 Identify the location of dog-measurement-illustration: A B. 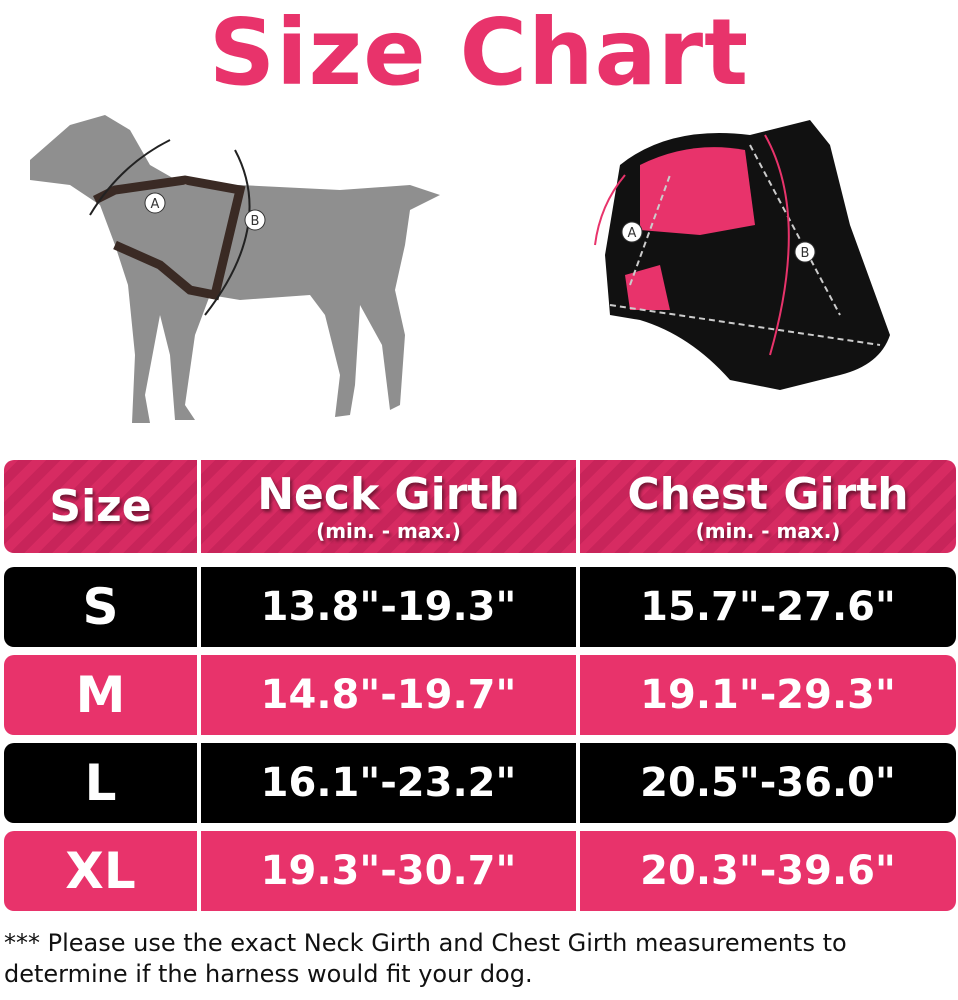
(235, 269).